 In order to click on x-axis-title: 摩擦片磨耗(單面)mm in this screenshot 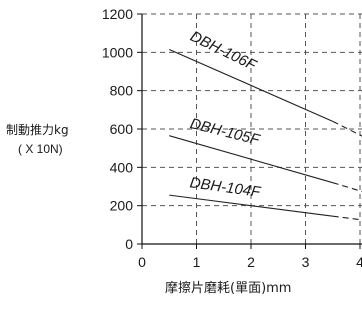, I will do `click(228, 288)`.